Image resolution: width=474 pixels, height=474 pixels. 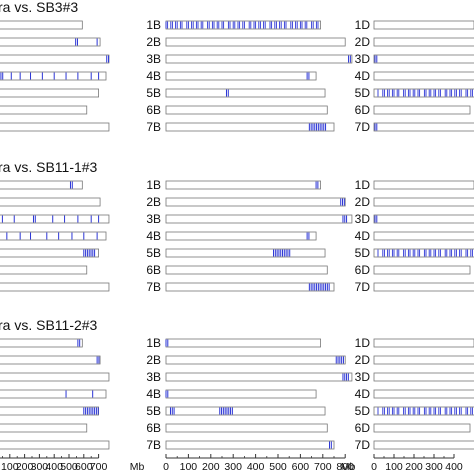 I want to click on tick-label: 800, so click(x=345, y=467).